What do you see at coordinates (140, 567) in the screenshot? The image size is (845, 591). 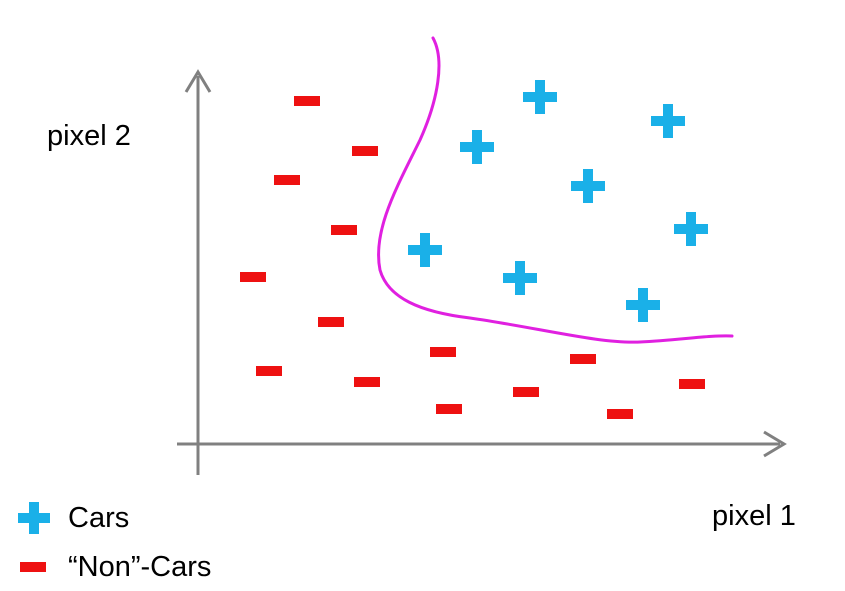 I see `legend-label-non-cars: “Non”-Cars` at bounding box center [140, 567].